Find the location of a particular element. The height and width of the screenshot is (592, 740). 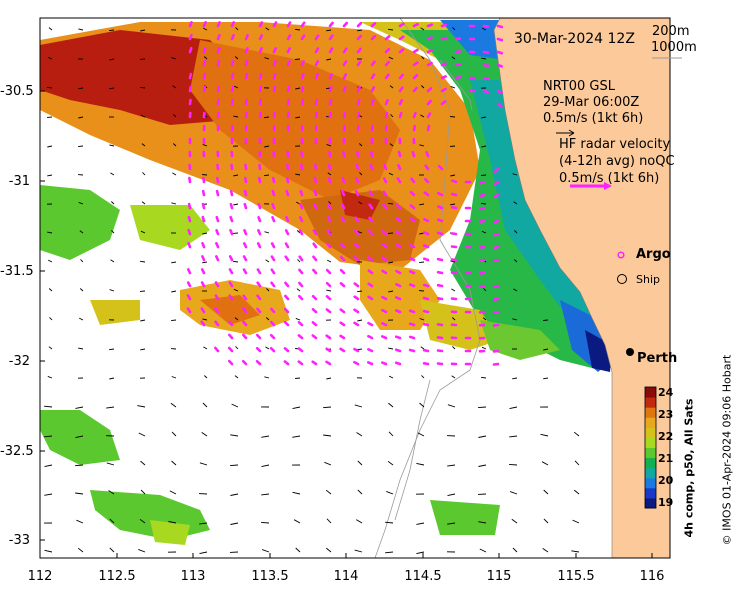

colorbar-label: 24 is located at coordinates (666, 392).